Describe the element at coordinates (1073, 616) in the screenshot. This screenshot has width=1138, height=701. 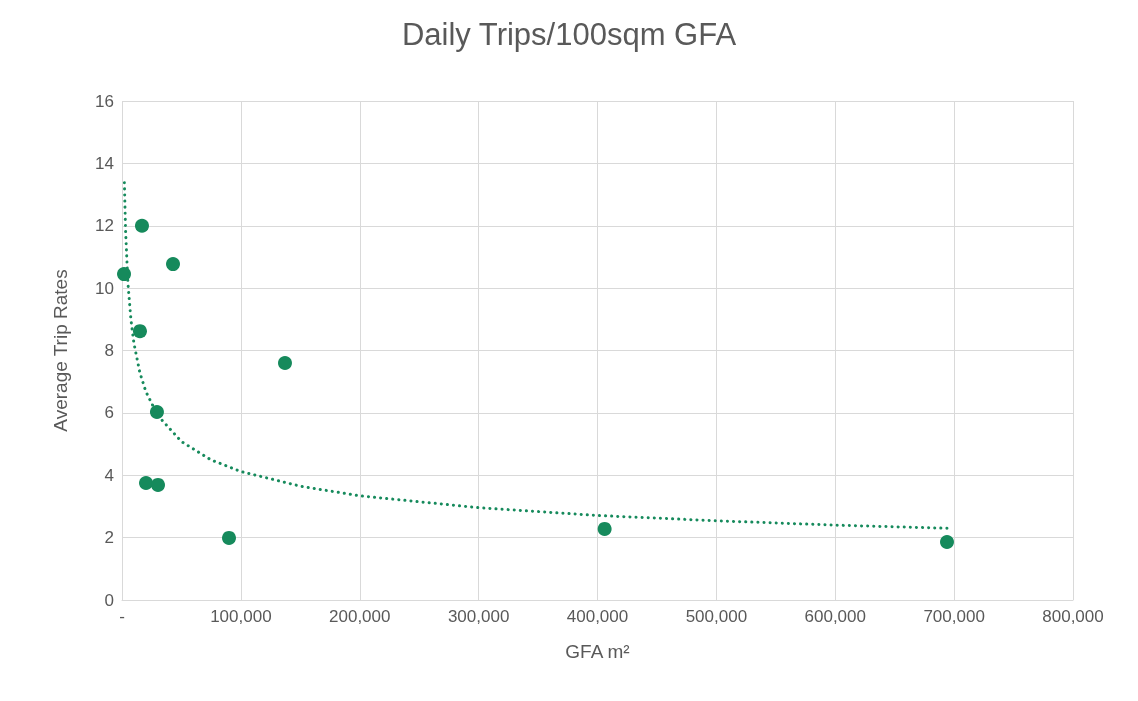
I see `x-tick-label: 800,000` at that location.